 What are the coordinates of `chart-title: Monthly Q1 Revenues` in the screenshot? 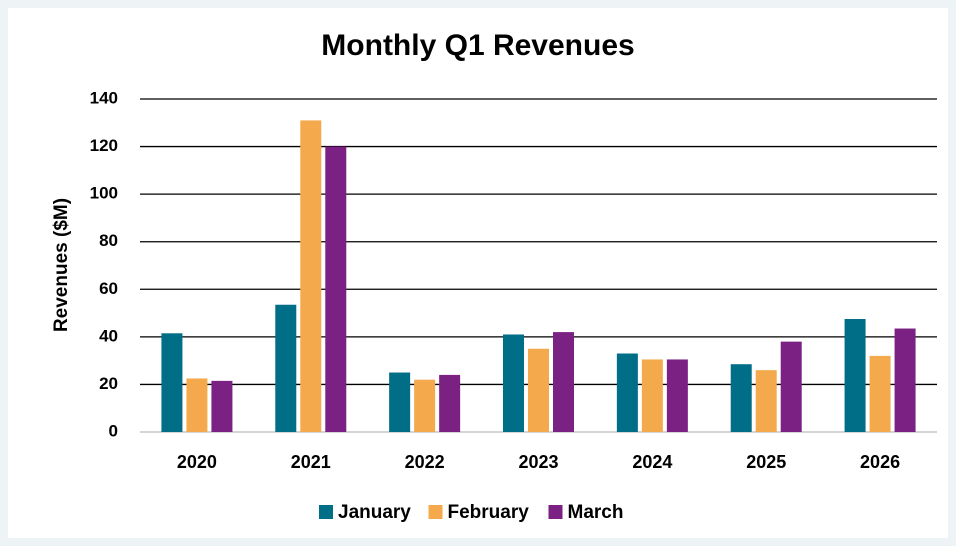 It's located at (477, 45).